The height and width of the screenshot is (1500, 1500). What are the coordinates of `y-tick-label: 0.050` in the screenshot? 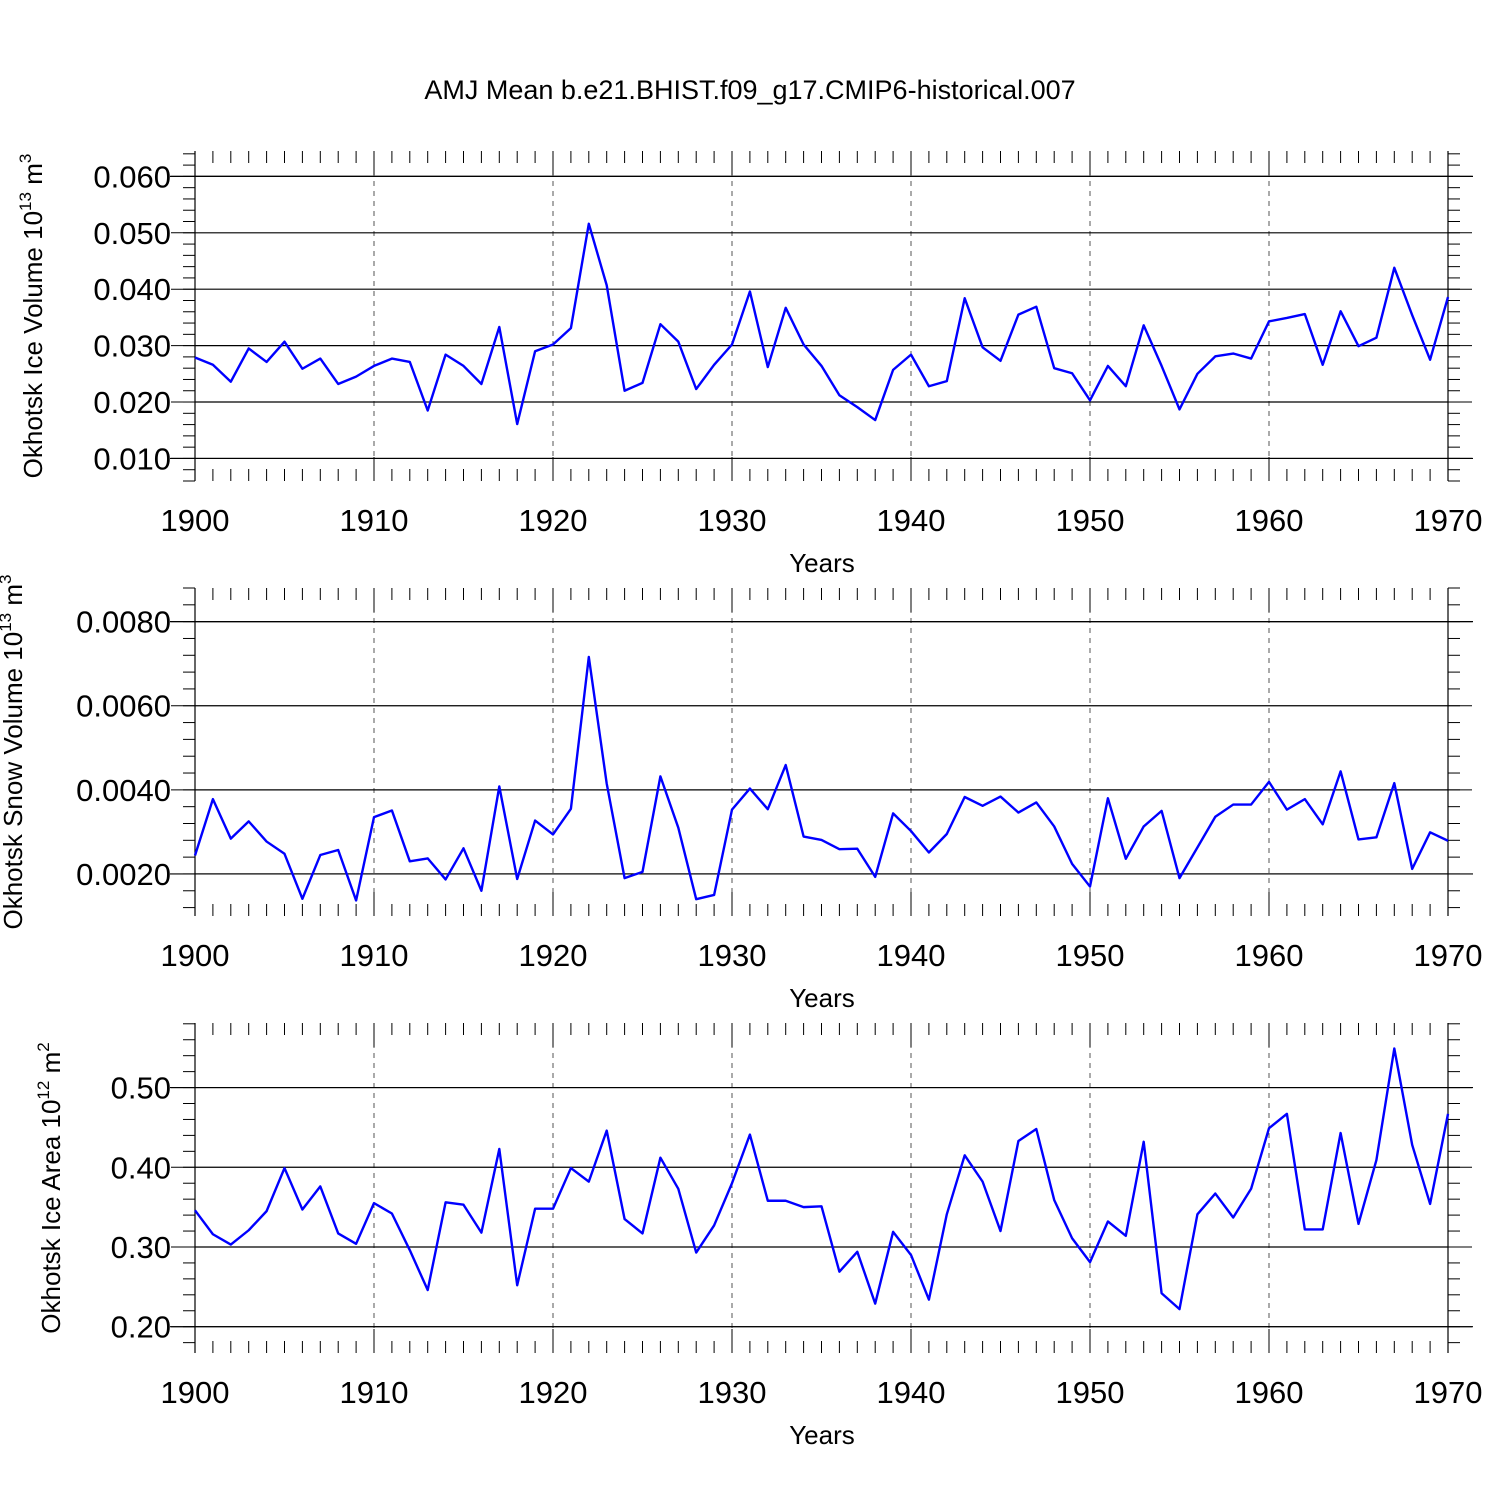 It's located at (132, 233).